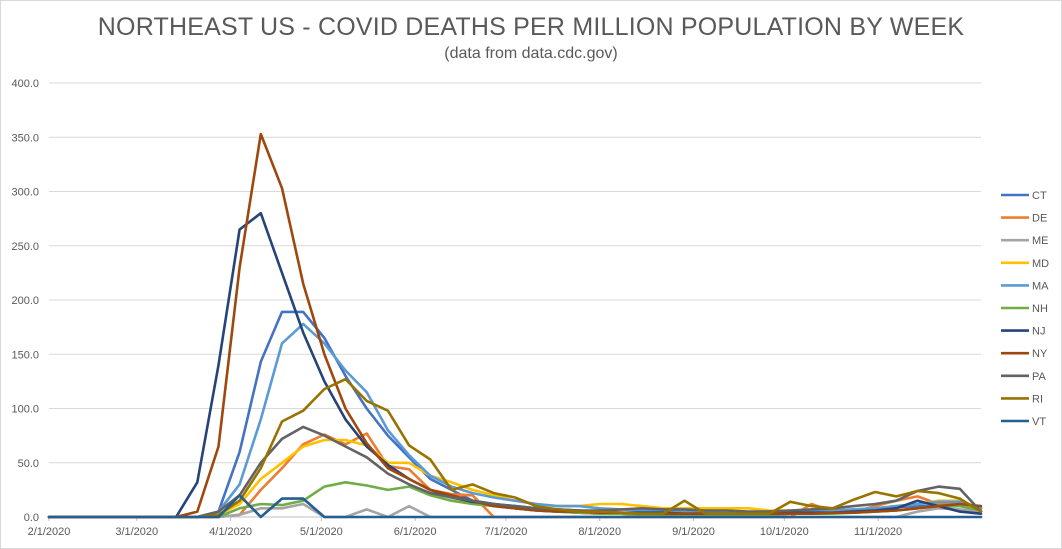  I want to click on legend-label-ny: NY, so click(1040, 354).